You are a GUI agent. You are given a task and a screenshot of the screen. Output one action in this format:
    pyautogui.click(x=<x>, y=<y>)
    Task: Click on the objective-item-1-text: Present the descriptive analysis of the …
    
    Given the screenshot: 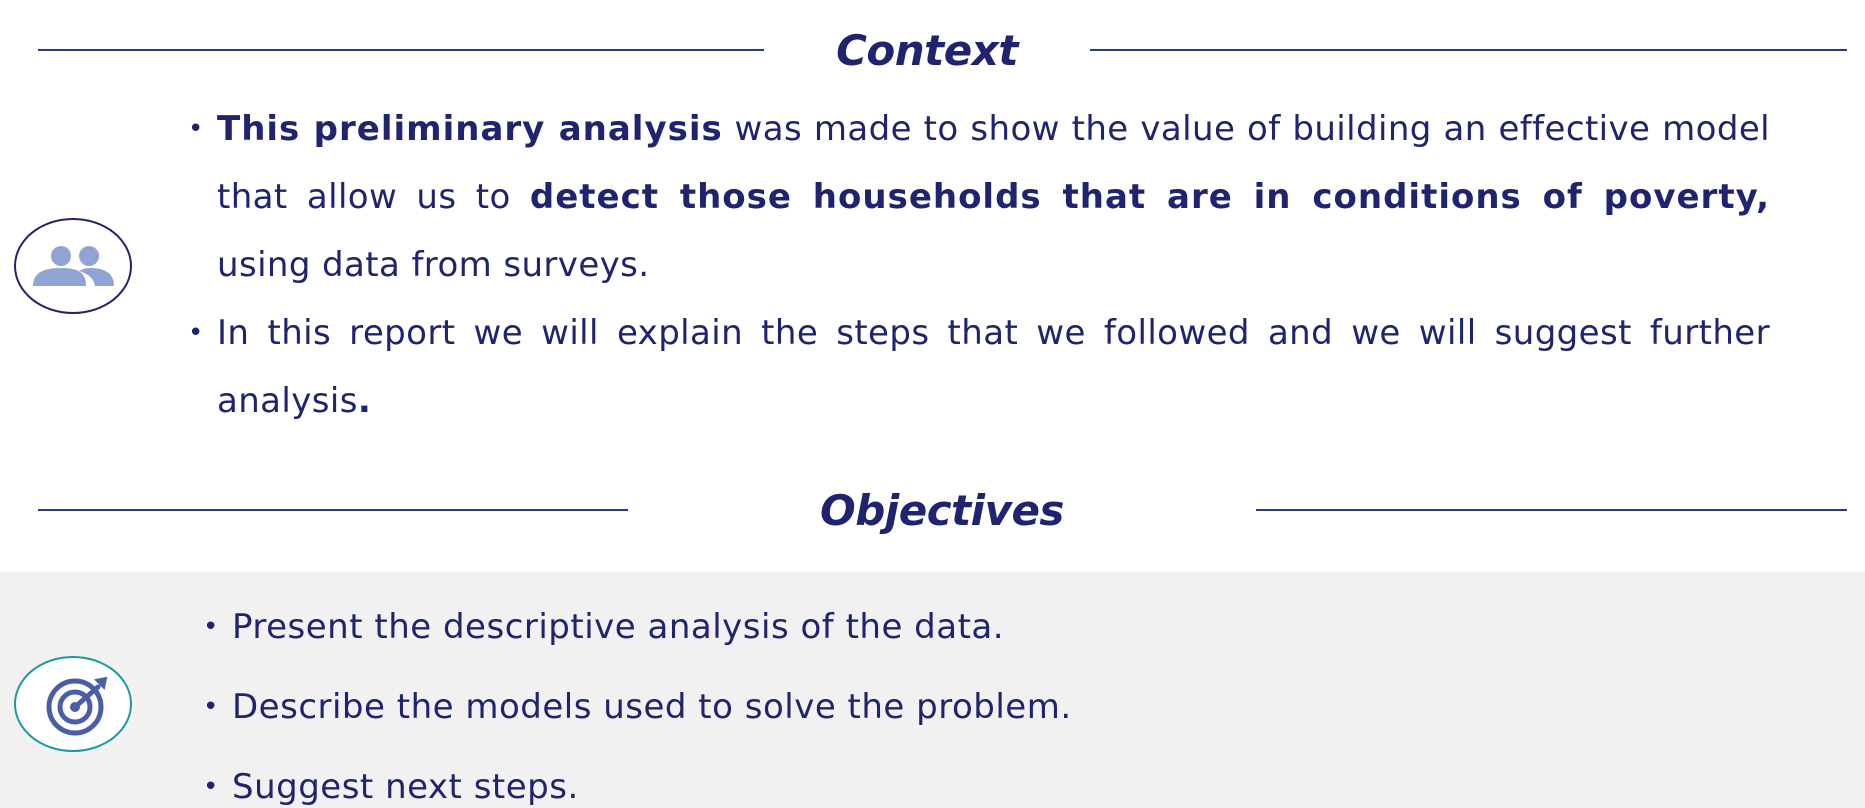 What is the action you would take?
    pyautogui.click(x=618, y=627)
    